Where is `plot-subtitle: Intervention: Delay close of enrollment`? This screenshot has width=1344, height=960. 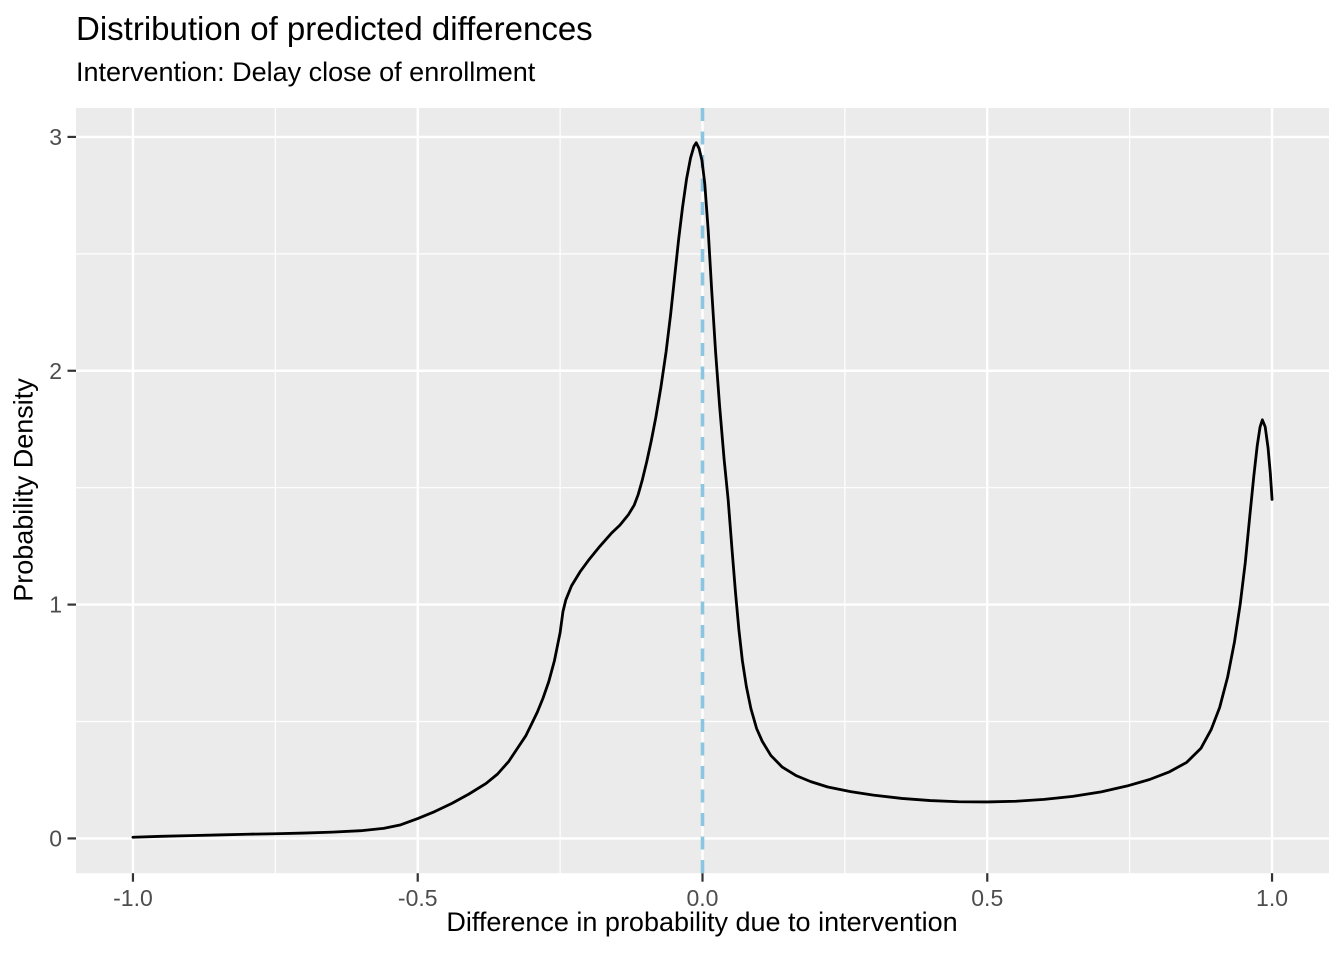
plot-subtitle: Intervention: Delay close of enrollment is located at coordinates (306, 72).